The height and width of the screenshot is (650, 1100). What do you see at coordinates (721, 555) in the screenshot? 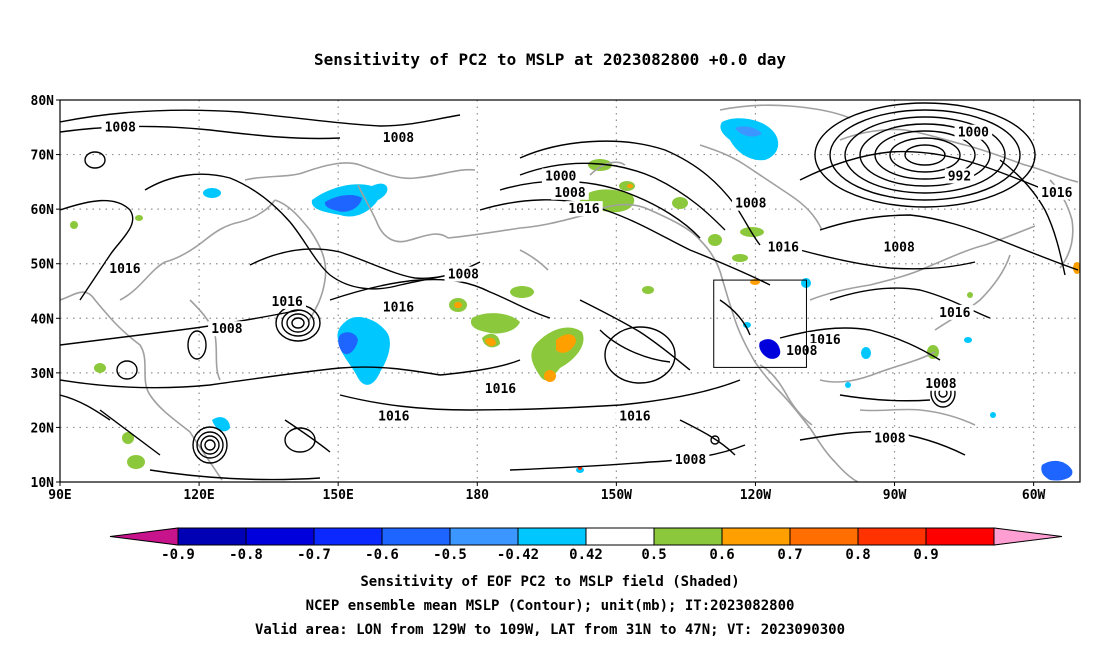
I see `colorbar-label: 0.6` at bounding box center [721, 555].